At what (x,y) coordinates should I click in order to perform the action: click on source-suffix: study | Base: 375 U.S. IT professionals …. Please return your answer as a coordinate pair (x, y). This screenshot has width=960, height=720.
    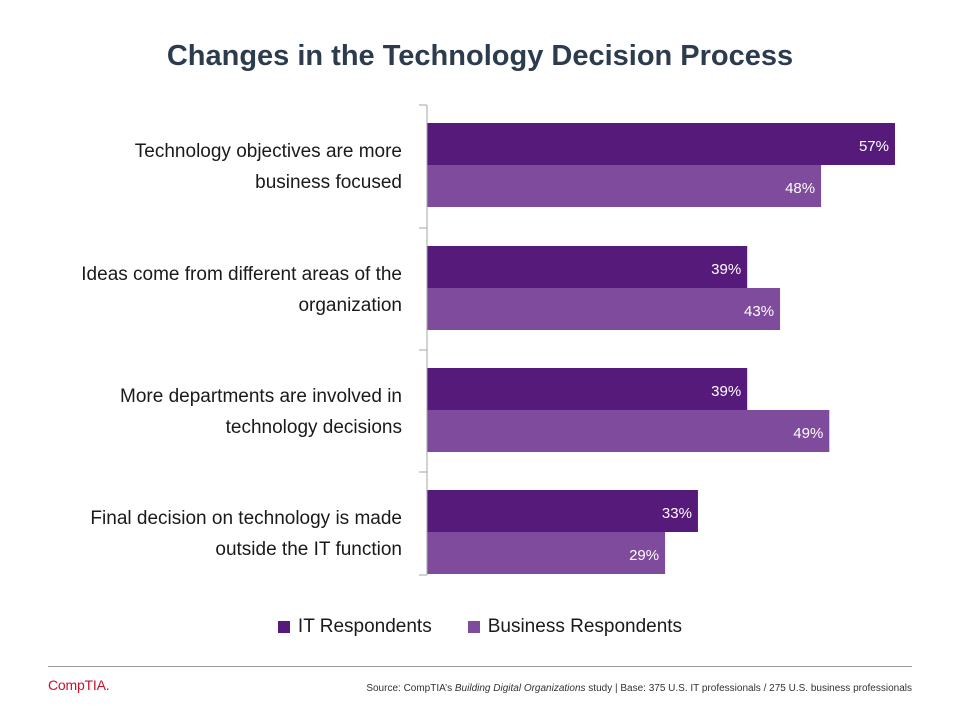
    Looking at the image, I should click on (748, 688).